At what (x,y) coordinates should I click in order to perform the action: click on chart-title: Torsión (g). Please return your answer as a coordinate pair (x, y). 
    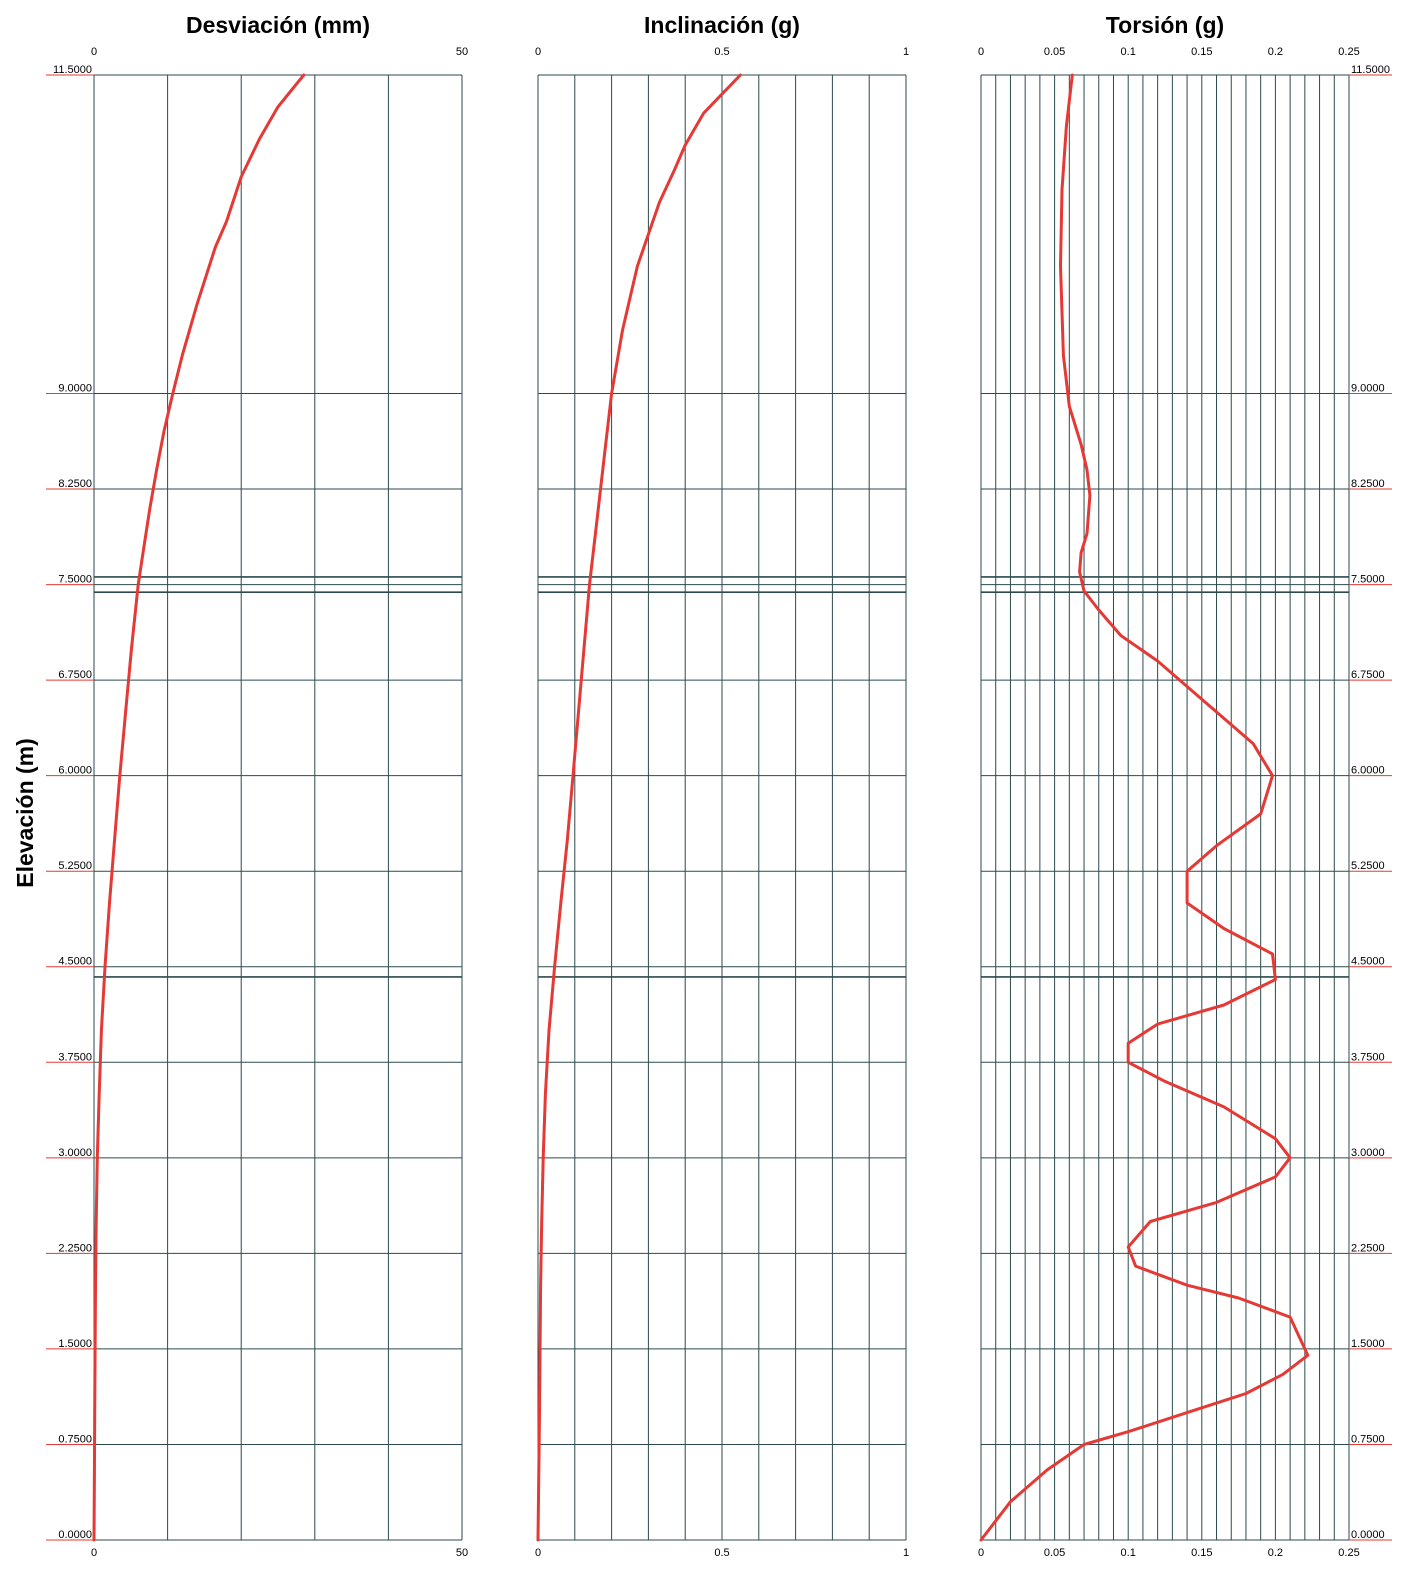
    Looking at the image, I should click on (1165, 25).